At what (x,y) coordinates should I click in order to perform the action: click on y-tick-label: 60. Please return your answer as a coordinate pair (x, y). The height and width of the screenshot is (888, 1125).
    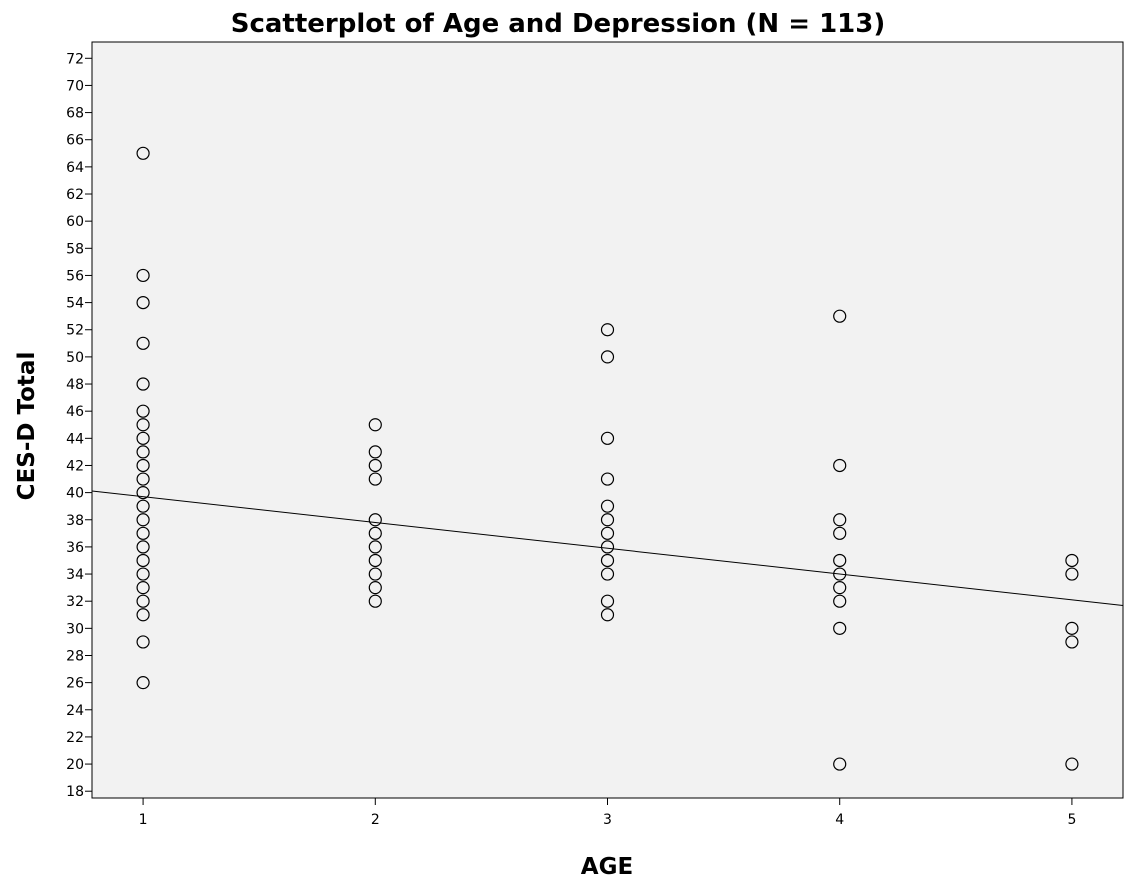
    Looking at the image, I should click on (75, 222).